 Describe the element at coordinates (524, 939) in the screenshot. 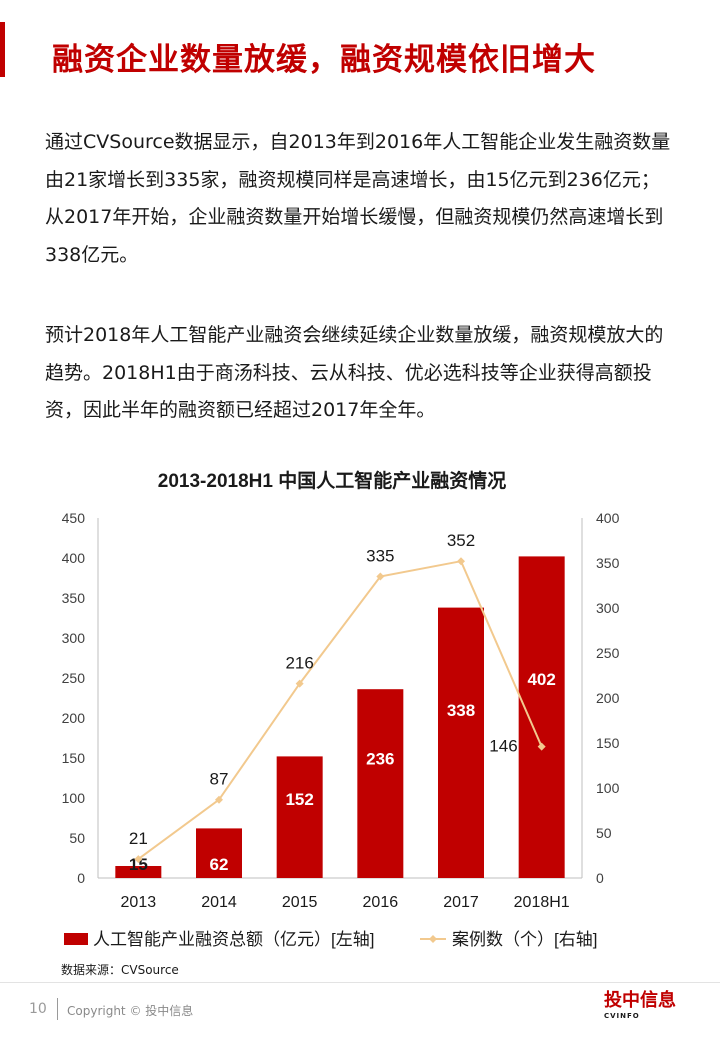

I see `legend-line-label: 案例数（个）[右轴]` at that location.